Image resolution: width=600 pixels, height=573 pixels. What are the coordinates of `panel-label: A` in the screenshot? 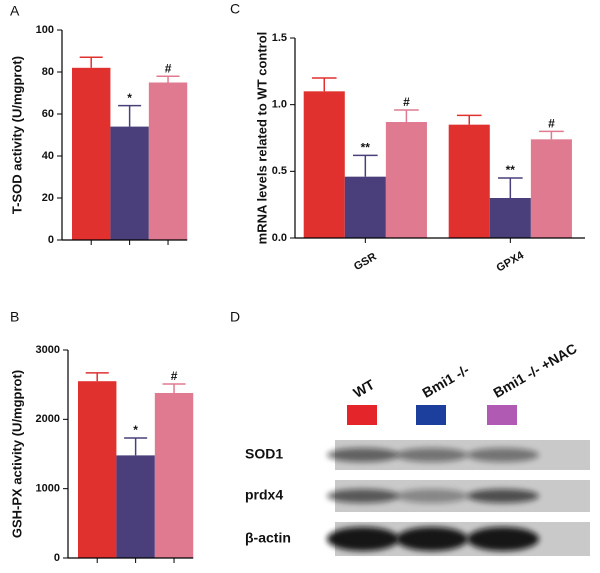 It's located at (15, 11).